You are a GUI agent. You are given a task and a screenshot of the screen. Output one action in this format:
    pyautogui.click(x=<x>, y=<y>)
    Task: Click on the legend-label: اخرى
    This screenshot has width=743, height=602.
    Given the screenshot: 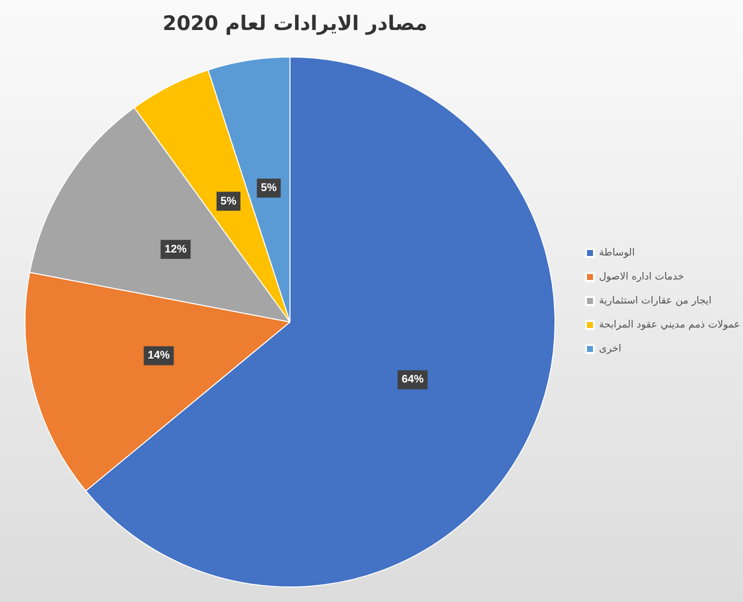 What is the action you would take?
    pyautogui.click(x=610, y=349)
    